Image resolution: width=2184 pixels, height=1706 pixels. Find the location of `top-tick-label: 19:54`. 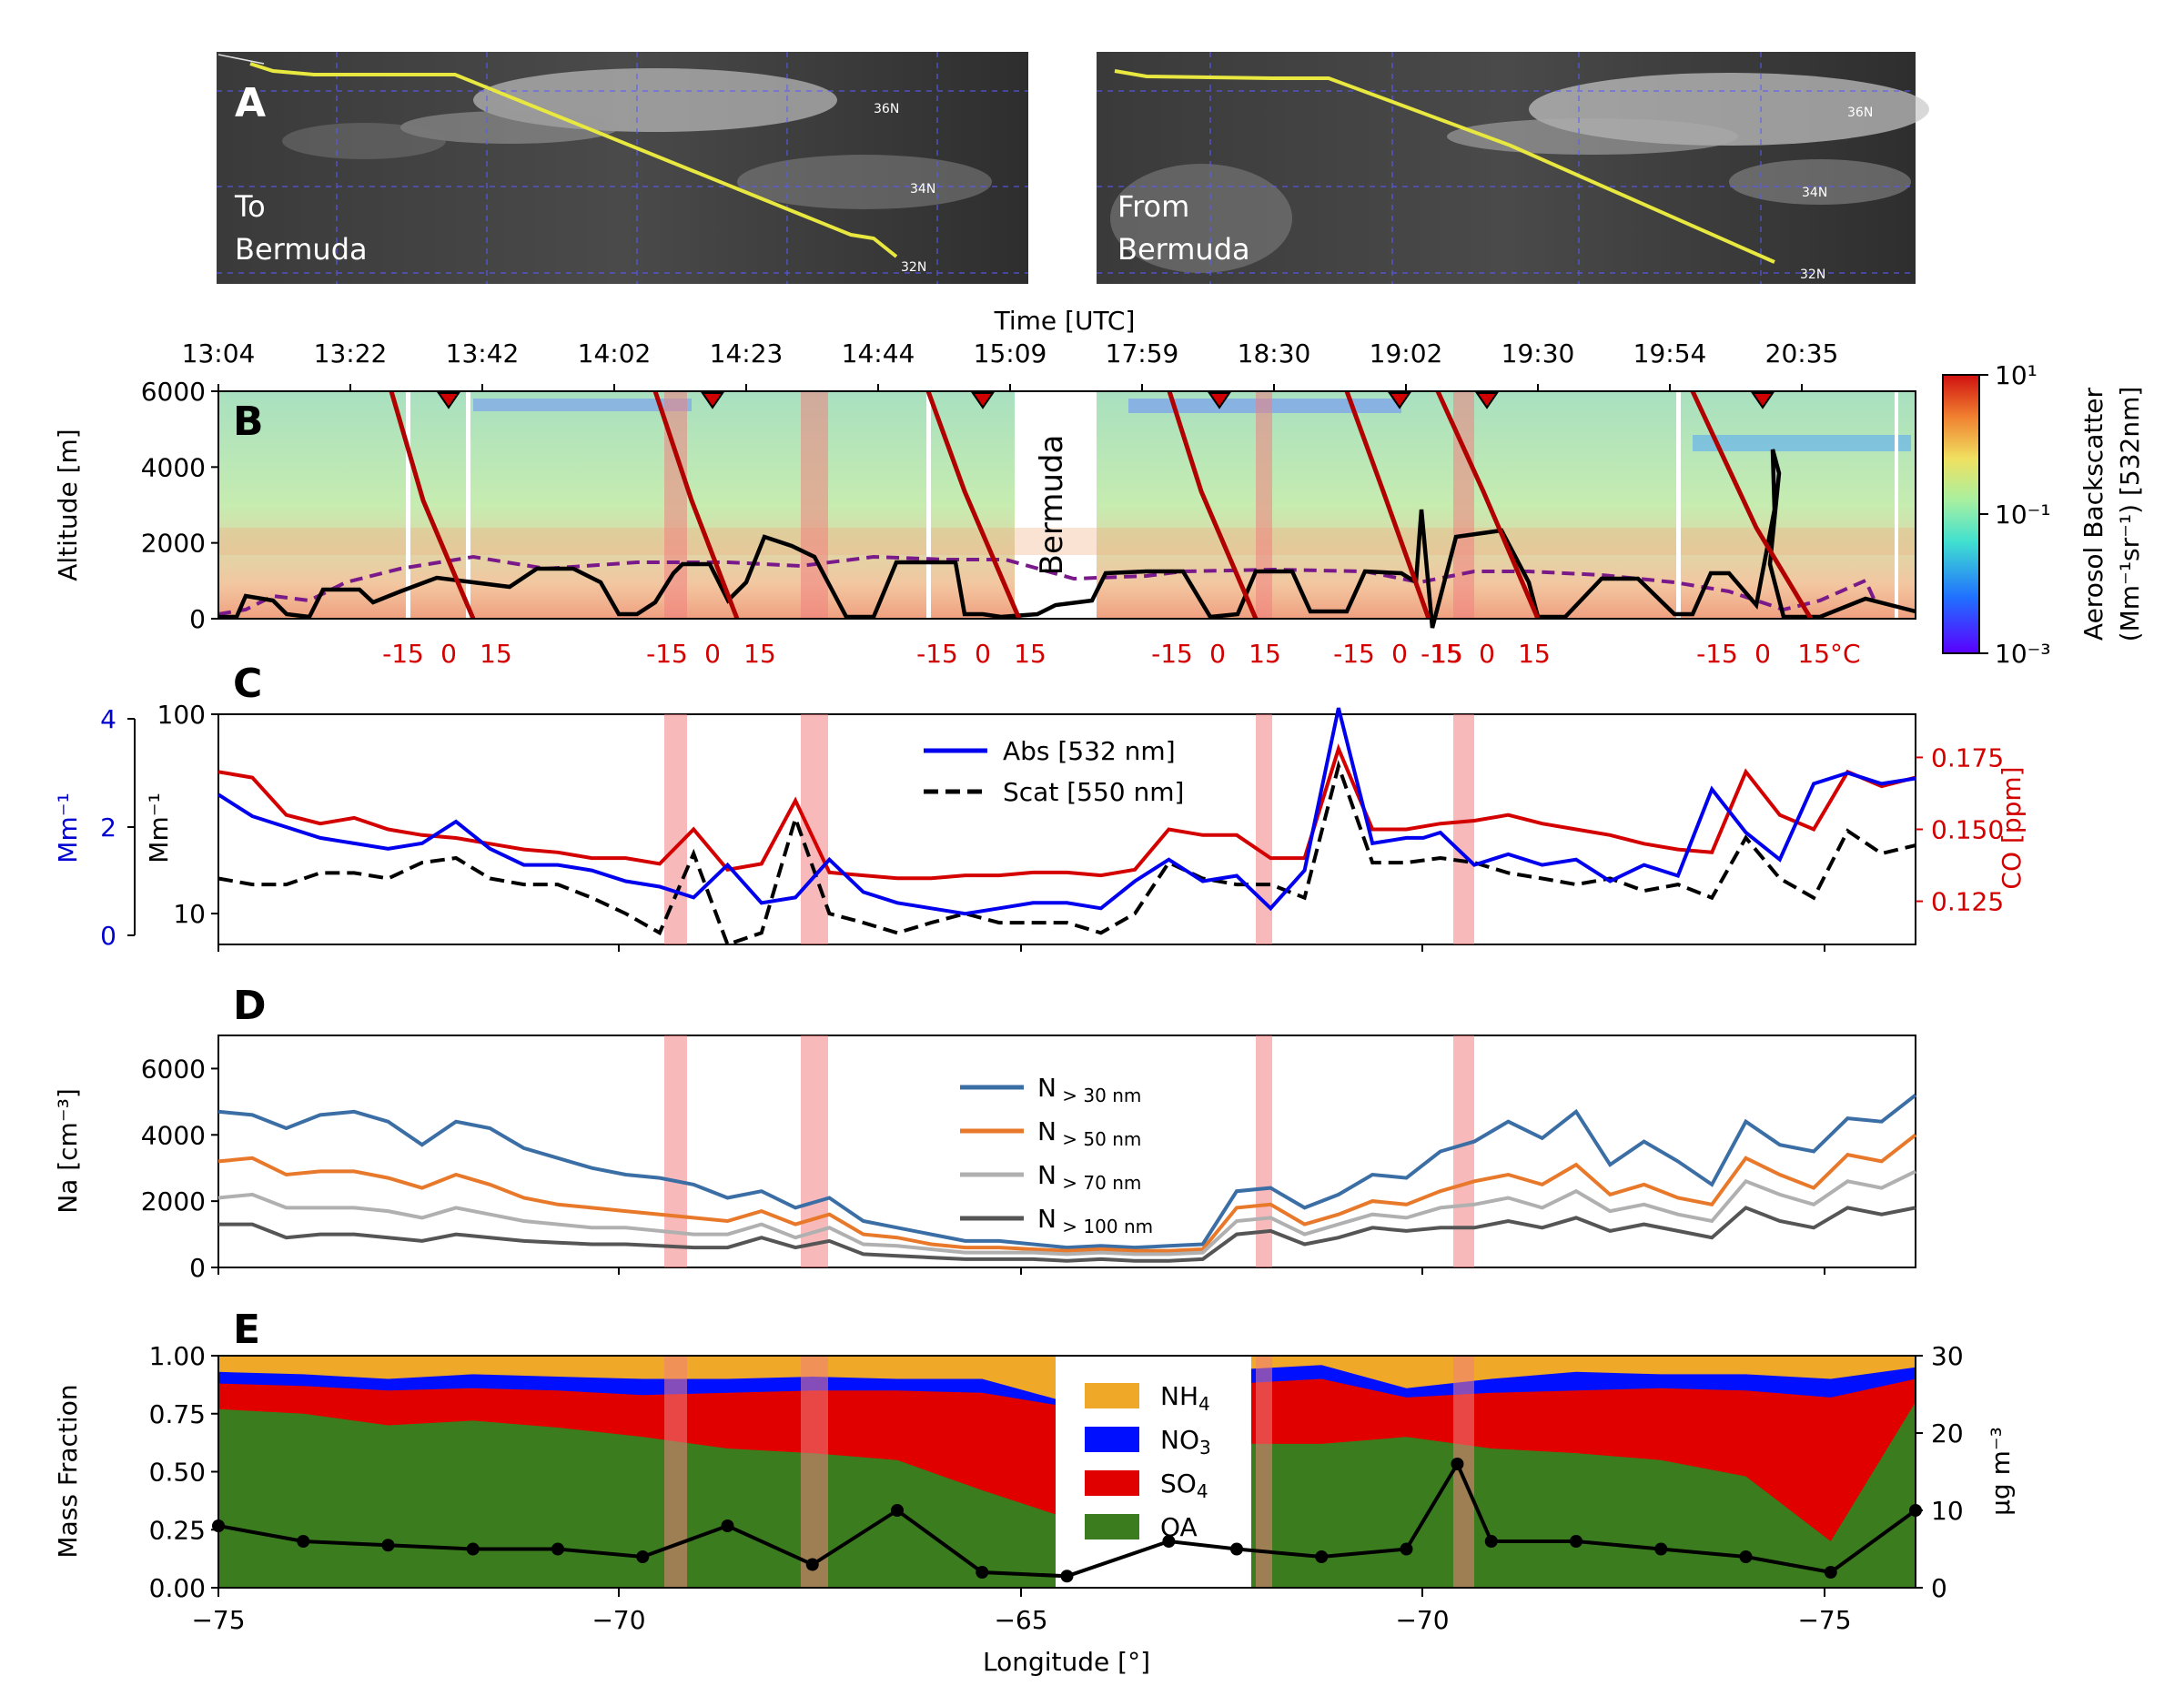

top-tick-label: 19:54 is located at coordinates (1670, 353).